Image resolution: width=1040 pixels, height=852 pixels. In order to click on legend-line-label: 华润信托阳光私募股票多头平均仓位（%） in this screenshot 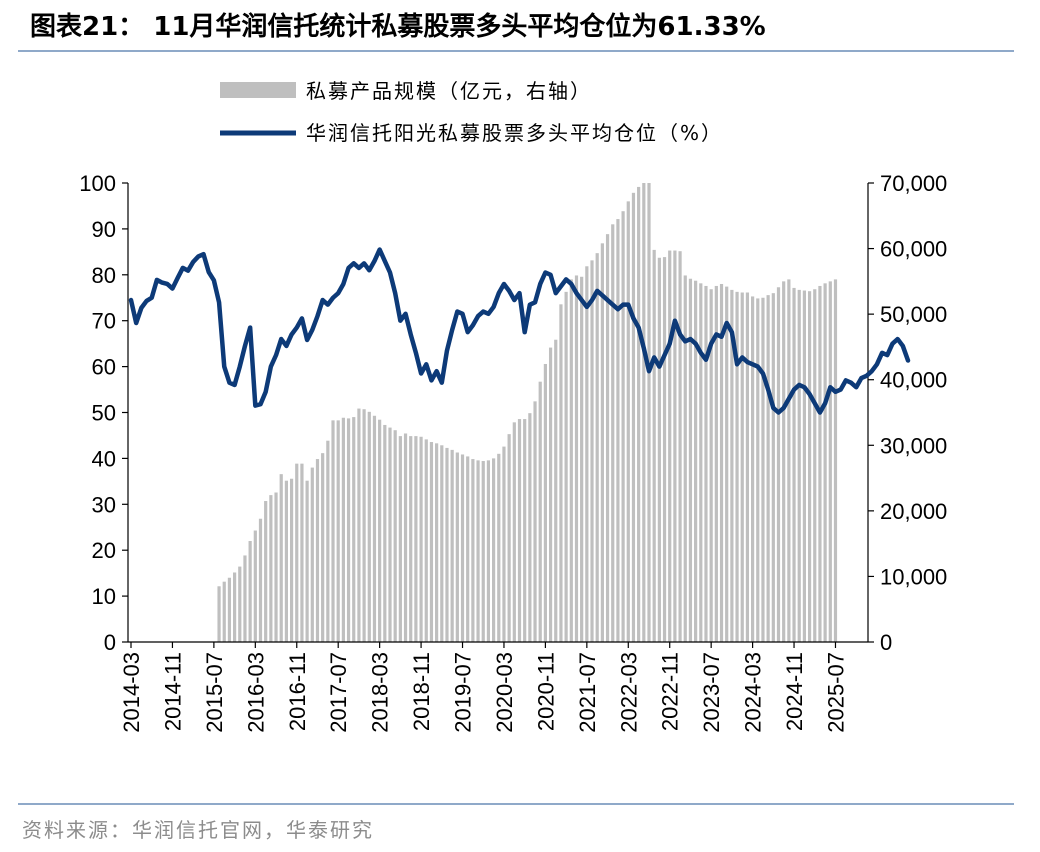, I will do `click(514, 133)`.